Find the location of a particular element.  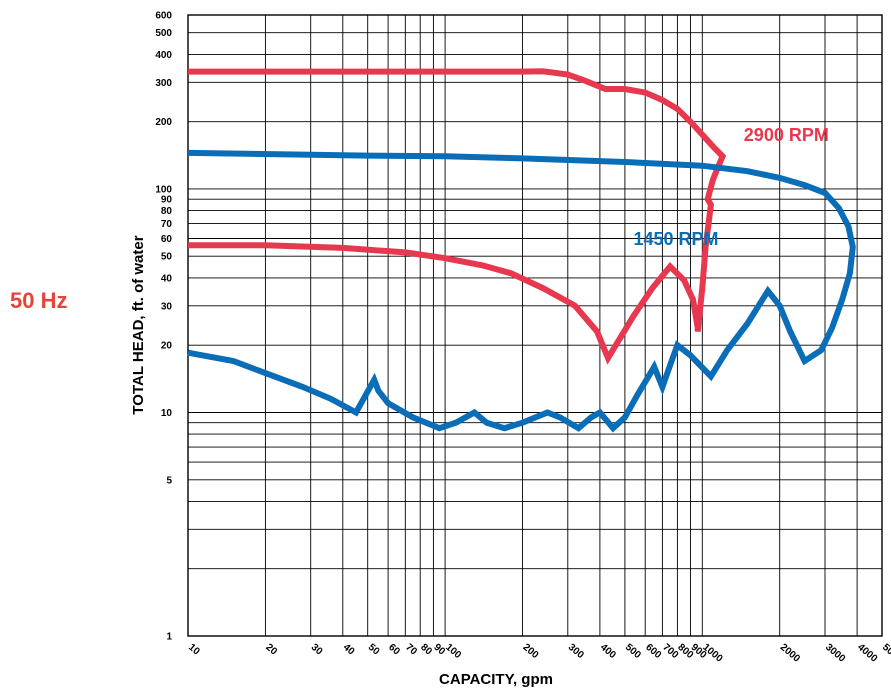

x-tick-label: 5000 is located at coordinates (885, 653).